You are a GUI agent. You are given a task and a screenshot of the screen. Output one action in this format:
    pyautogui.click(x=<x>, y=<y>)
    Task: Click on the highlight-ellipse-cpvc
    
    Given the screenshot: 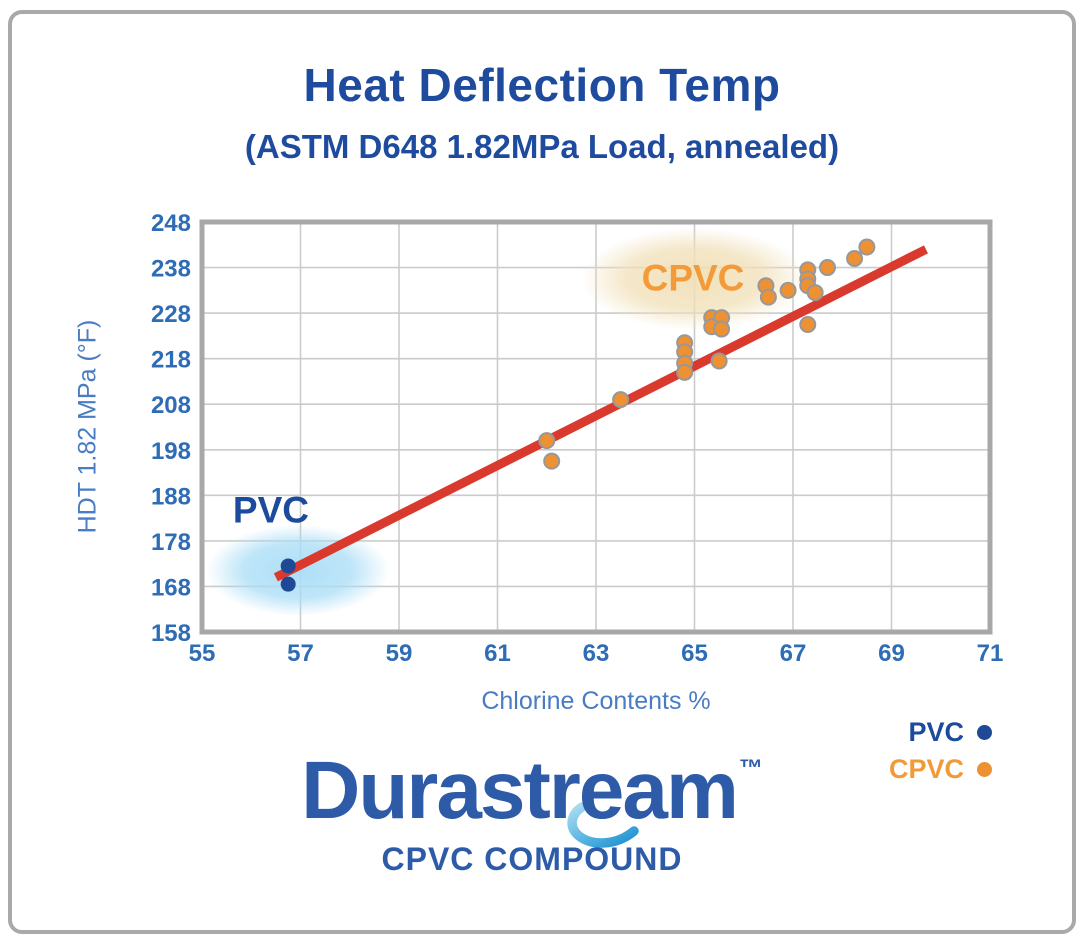 What is the action you would take?
    pyautogui.click(x=694, y=278)
    